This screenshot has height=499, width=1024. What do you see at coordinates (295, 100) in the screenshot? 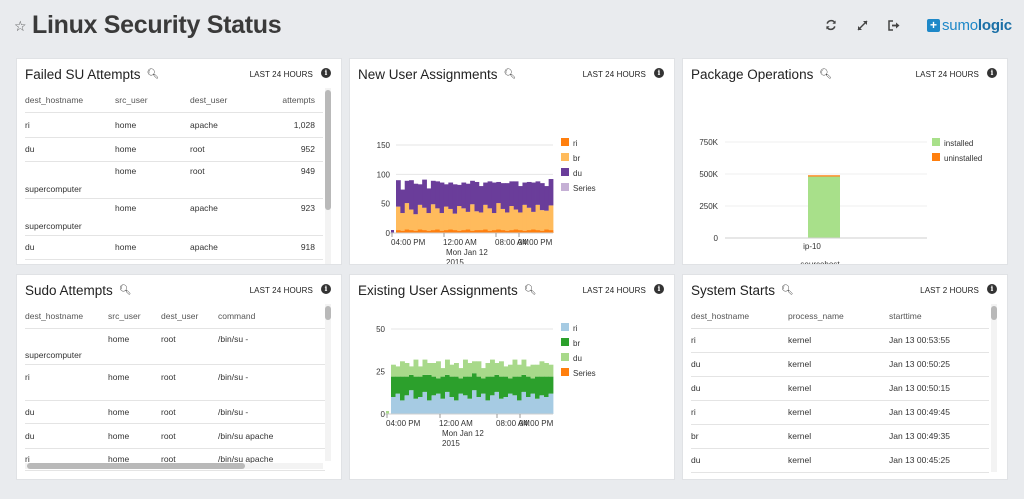
I see `column-header: attempts` at bounding box center [295, 100].